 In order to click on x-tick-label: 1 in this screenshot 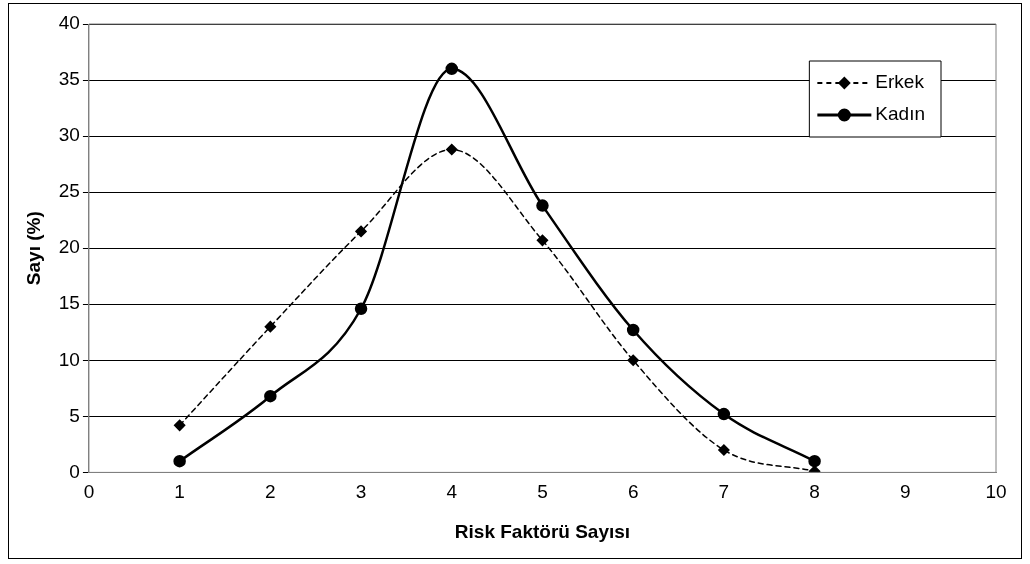, I will do `click(179, 492)`.